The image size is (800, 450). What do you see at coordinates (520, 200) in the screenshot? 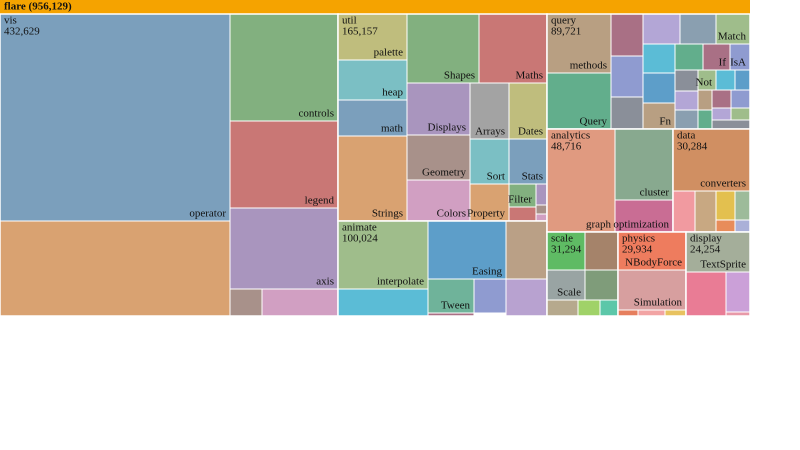
I see `cell-label: Filter` at bounding box center [520, 200].